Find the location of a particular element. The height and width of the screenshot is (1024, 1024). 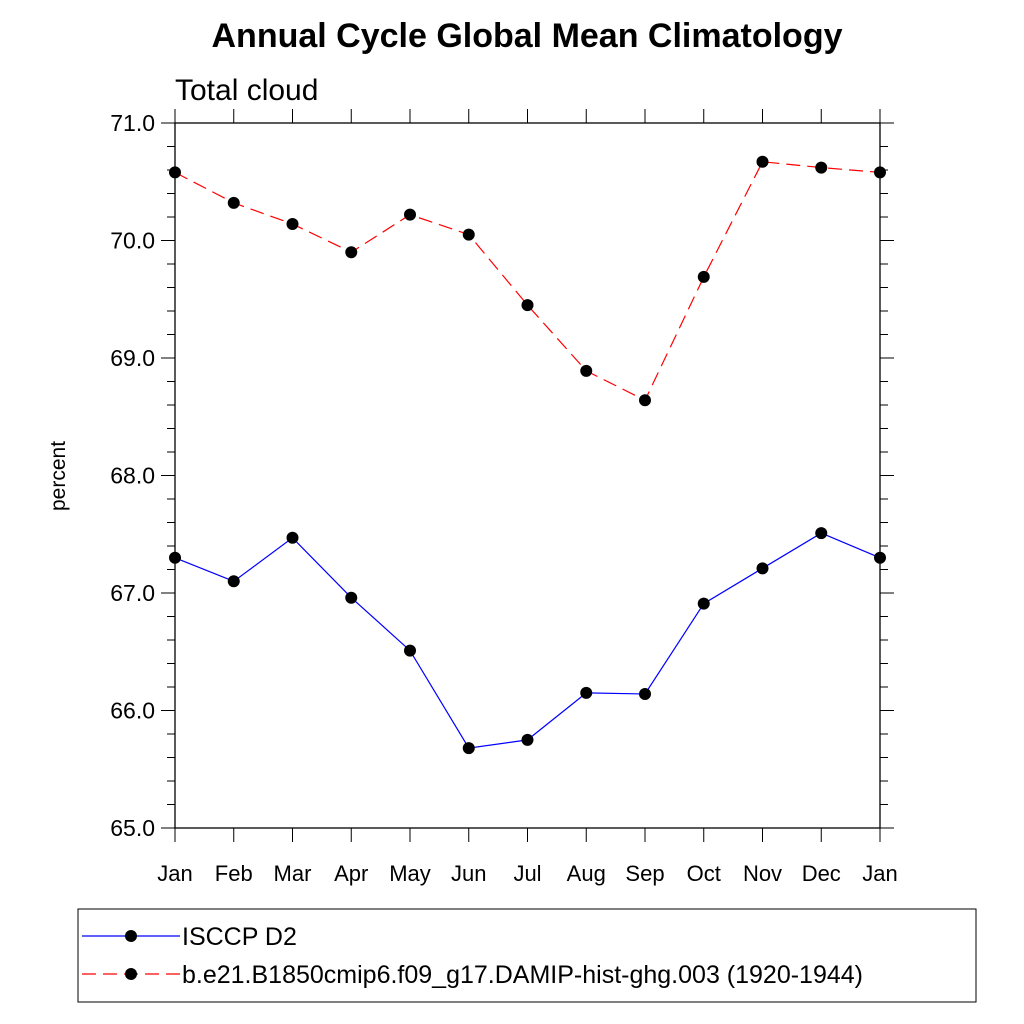

y-tick-label: 68.0 is located at coordinates (132, 476).